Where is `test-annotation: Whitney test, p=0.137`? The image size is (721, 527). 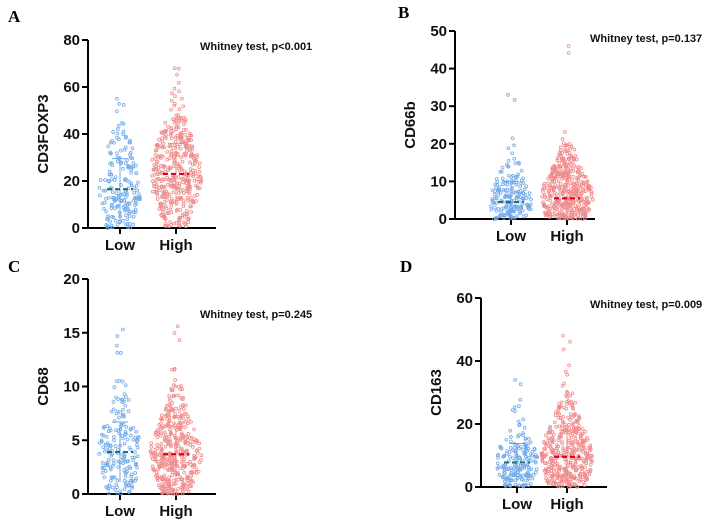
test-annotation: Whitney test, p=0.137 is located at coordinates (646, 39).